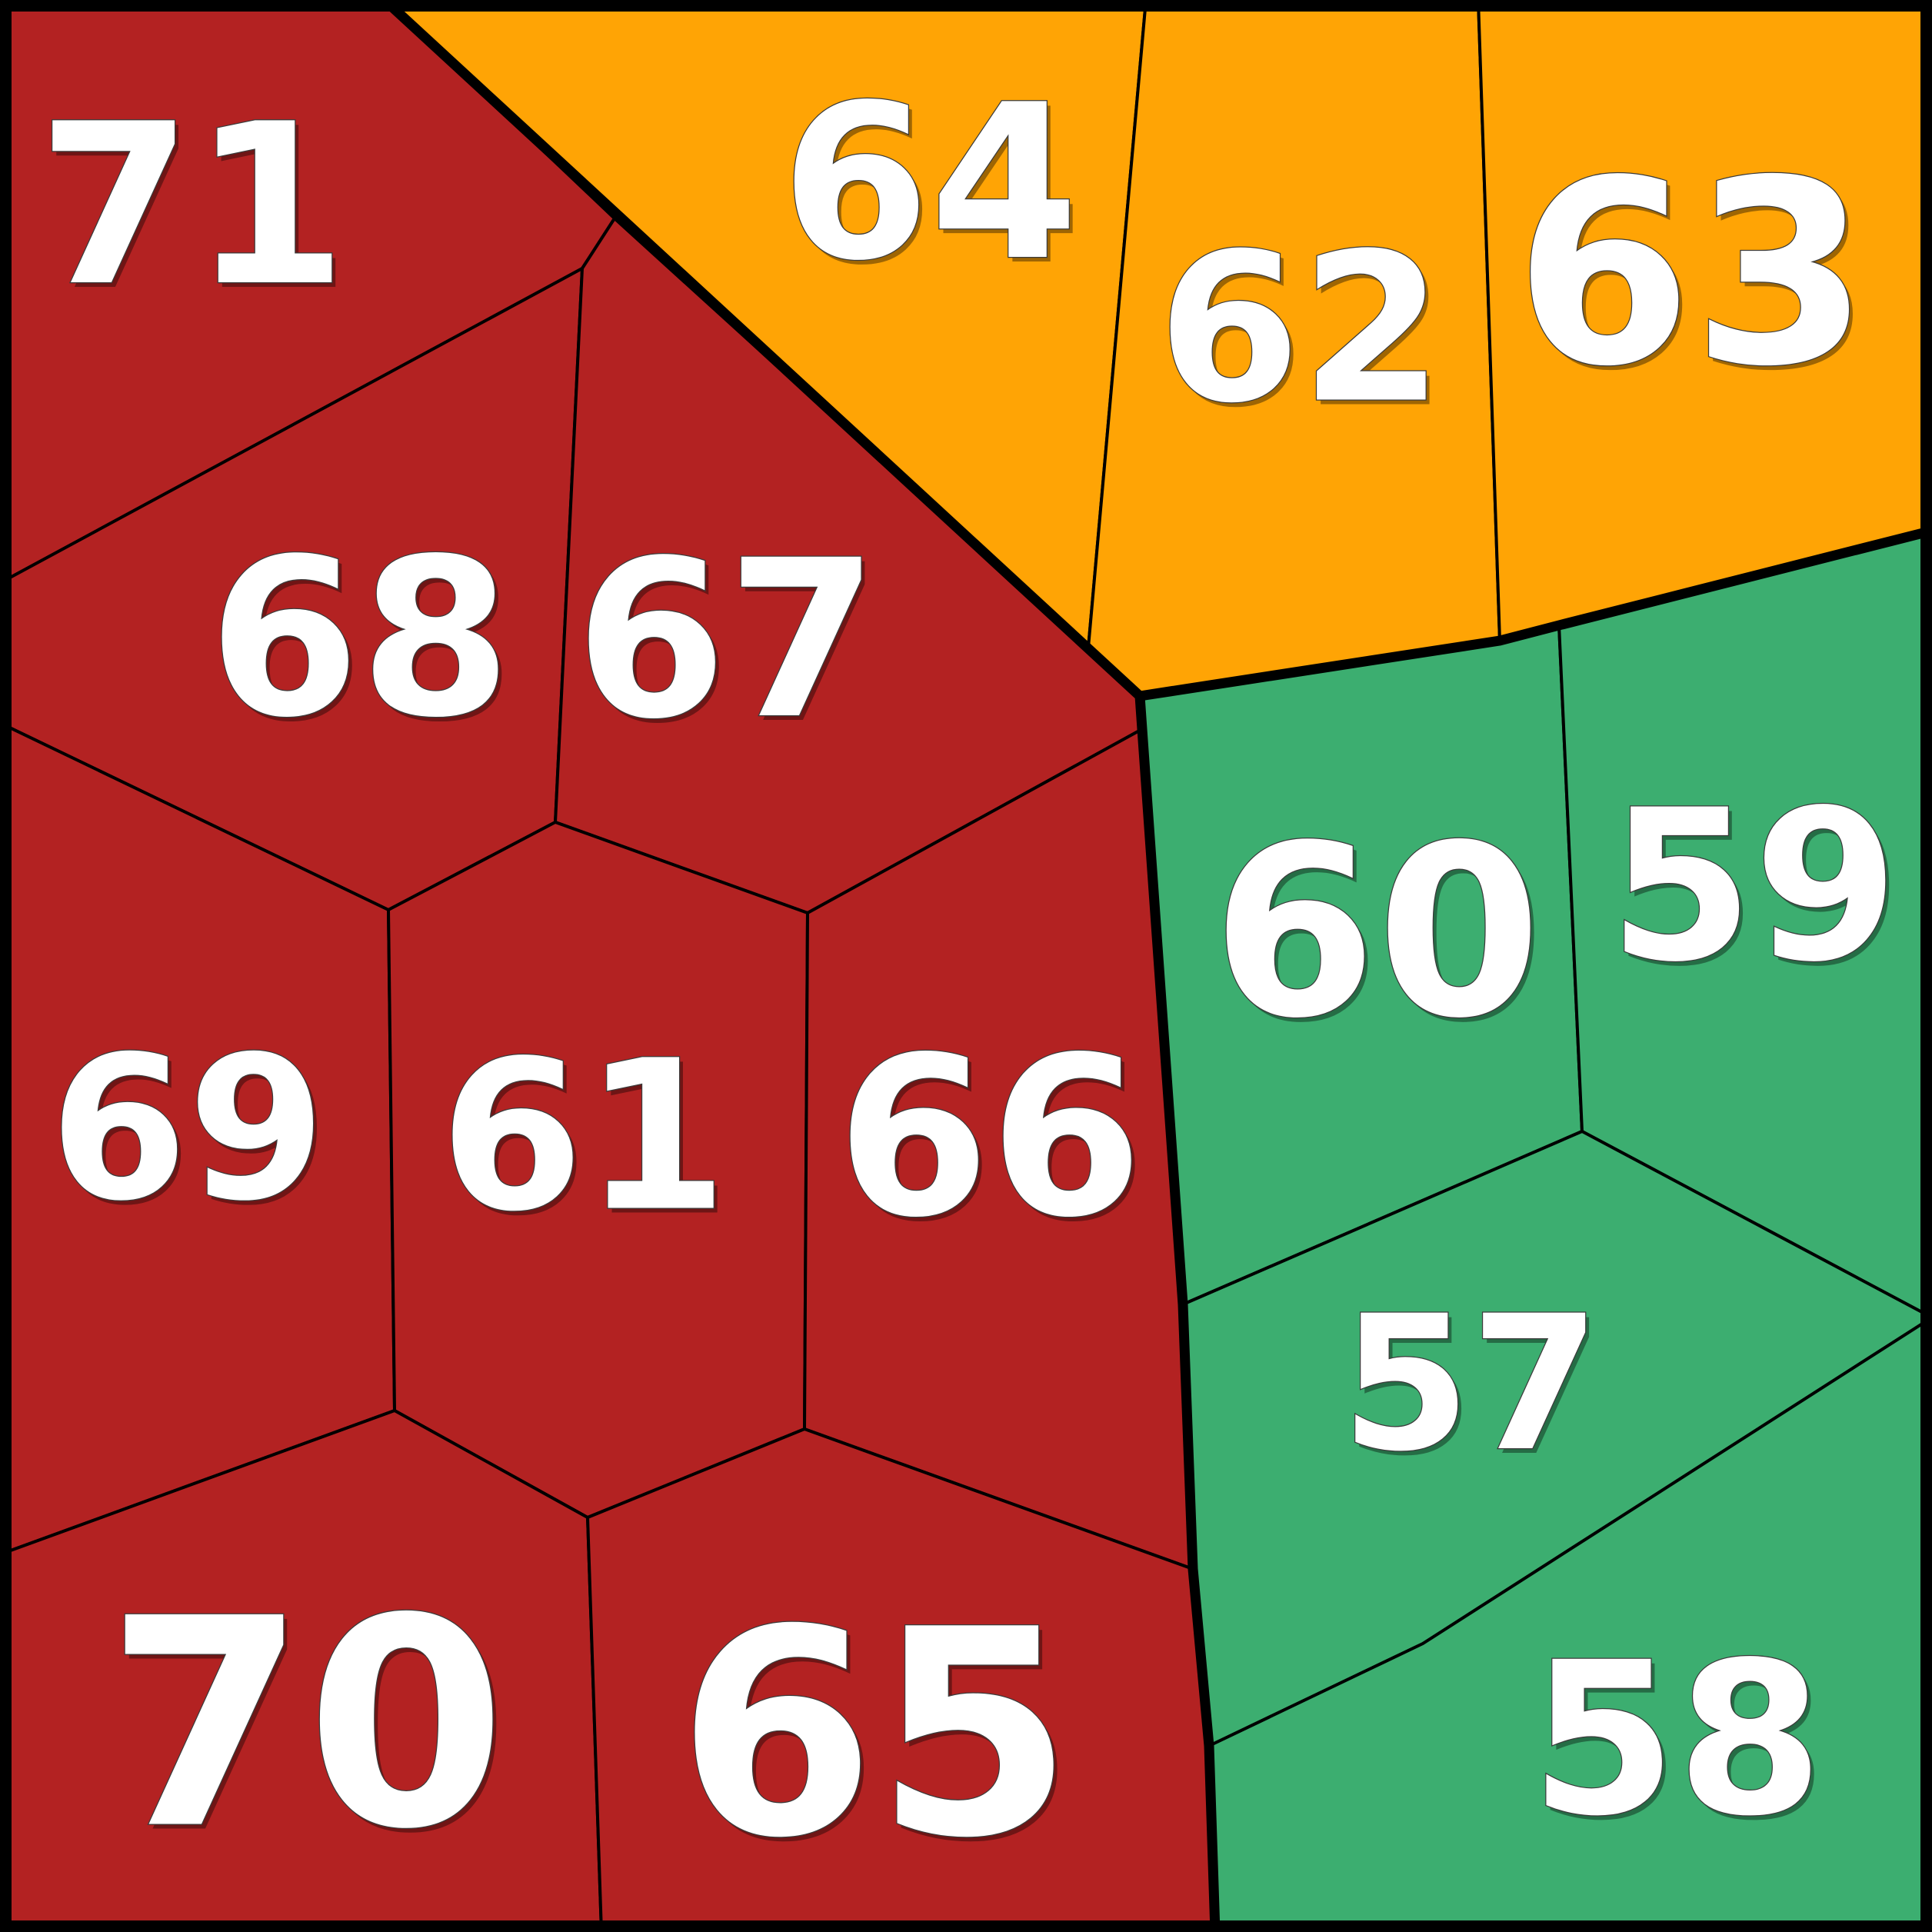 The image size is (1932, 1932). I want to click on cell-58-label-shadow: 58, so click(1680, 1744).